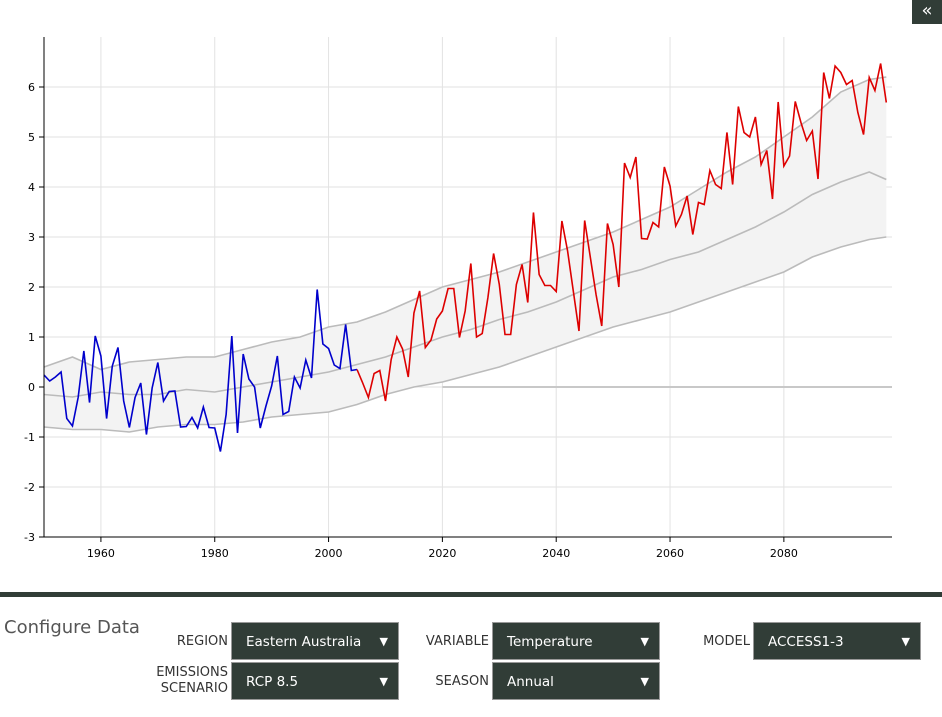  Describe the element at coordinates (194, 688) in the screenshot. I see `scenario-label-line2: SCENARIO` at that location.